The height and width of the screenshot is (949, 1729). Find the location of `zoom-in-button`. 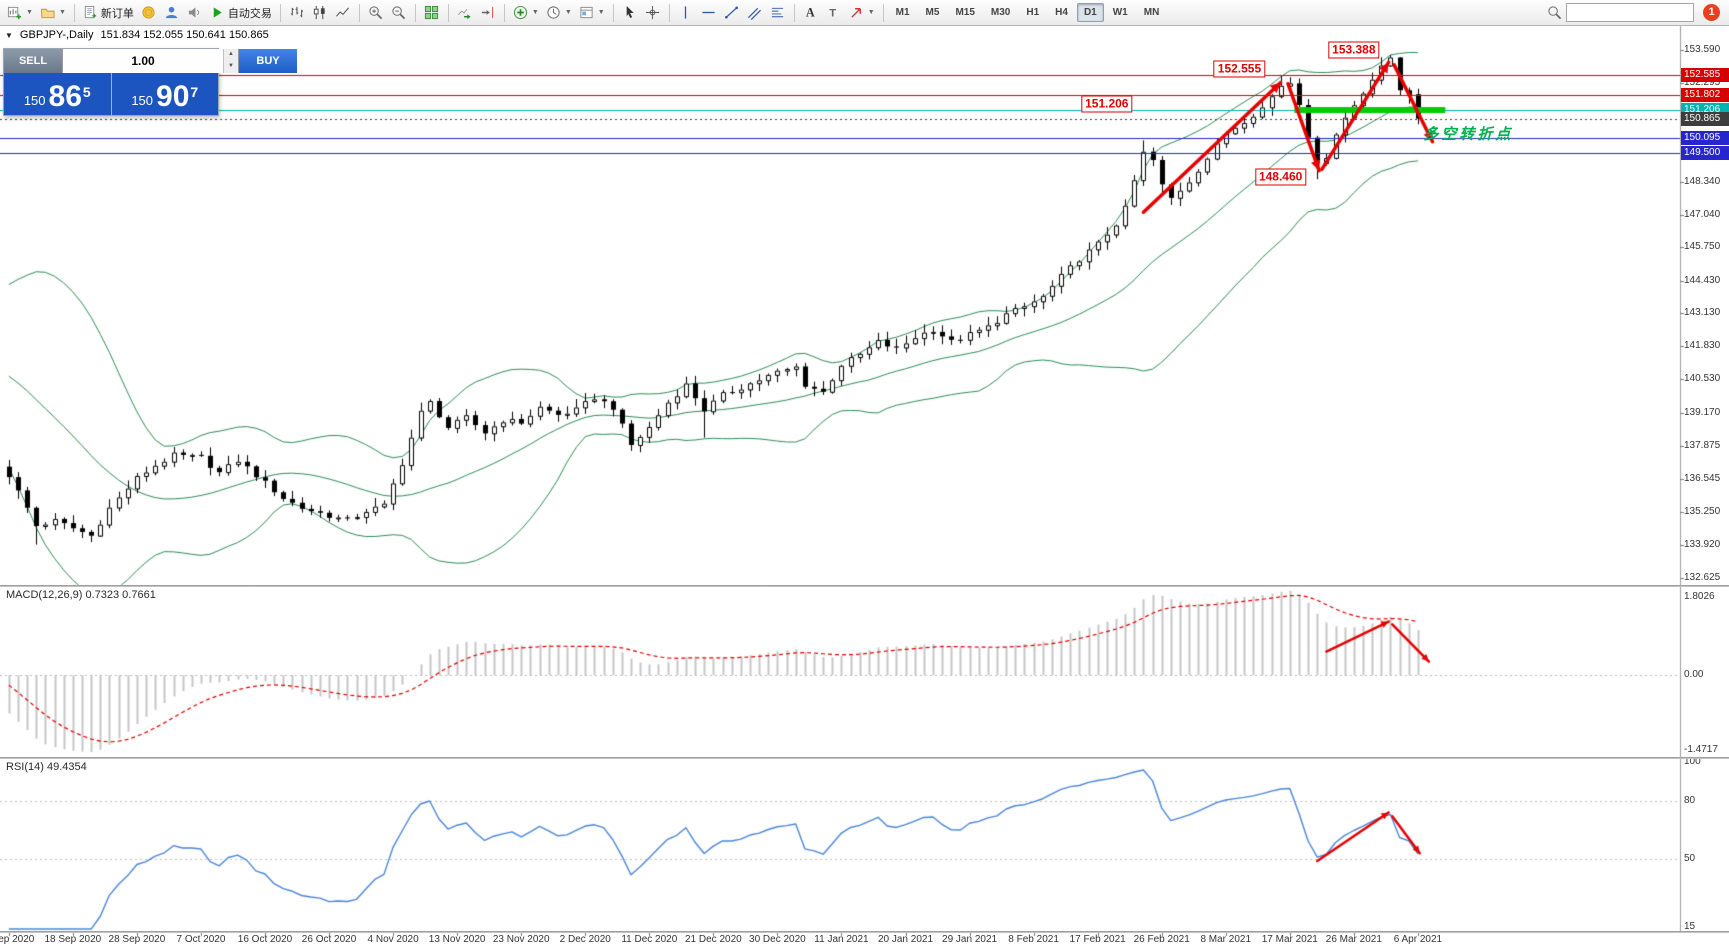

zoom-in-button is located at coordinates (376, 13).